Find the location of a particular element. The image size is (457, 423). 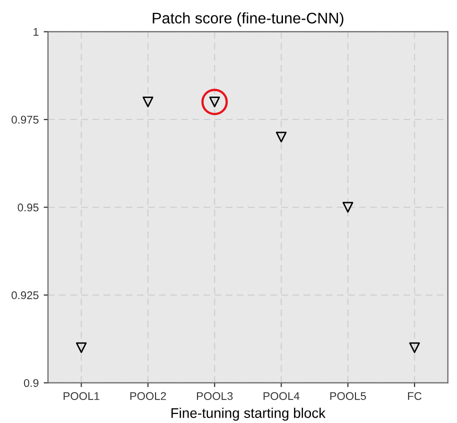

x-tick-label: POOL5 is located at coordinates (348, 396).